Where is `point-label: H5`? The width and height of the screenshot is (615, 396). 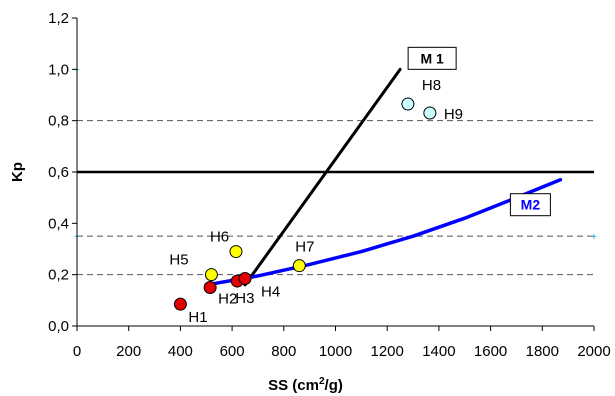
point-label: H5 is located at coordinates (178, 260).